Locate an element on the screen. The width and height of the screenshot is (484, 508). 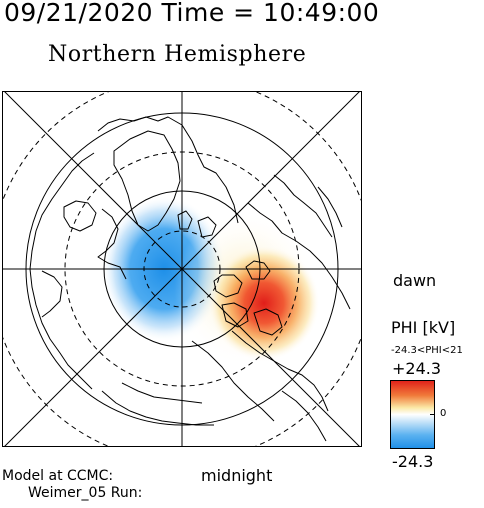
colorbar-mid-label: 0 is located at coordinates (443, 413).